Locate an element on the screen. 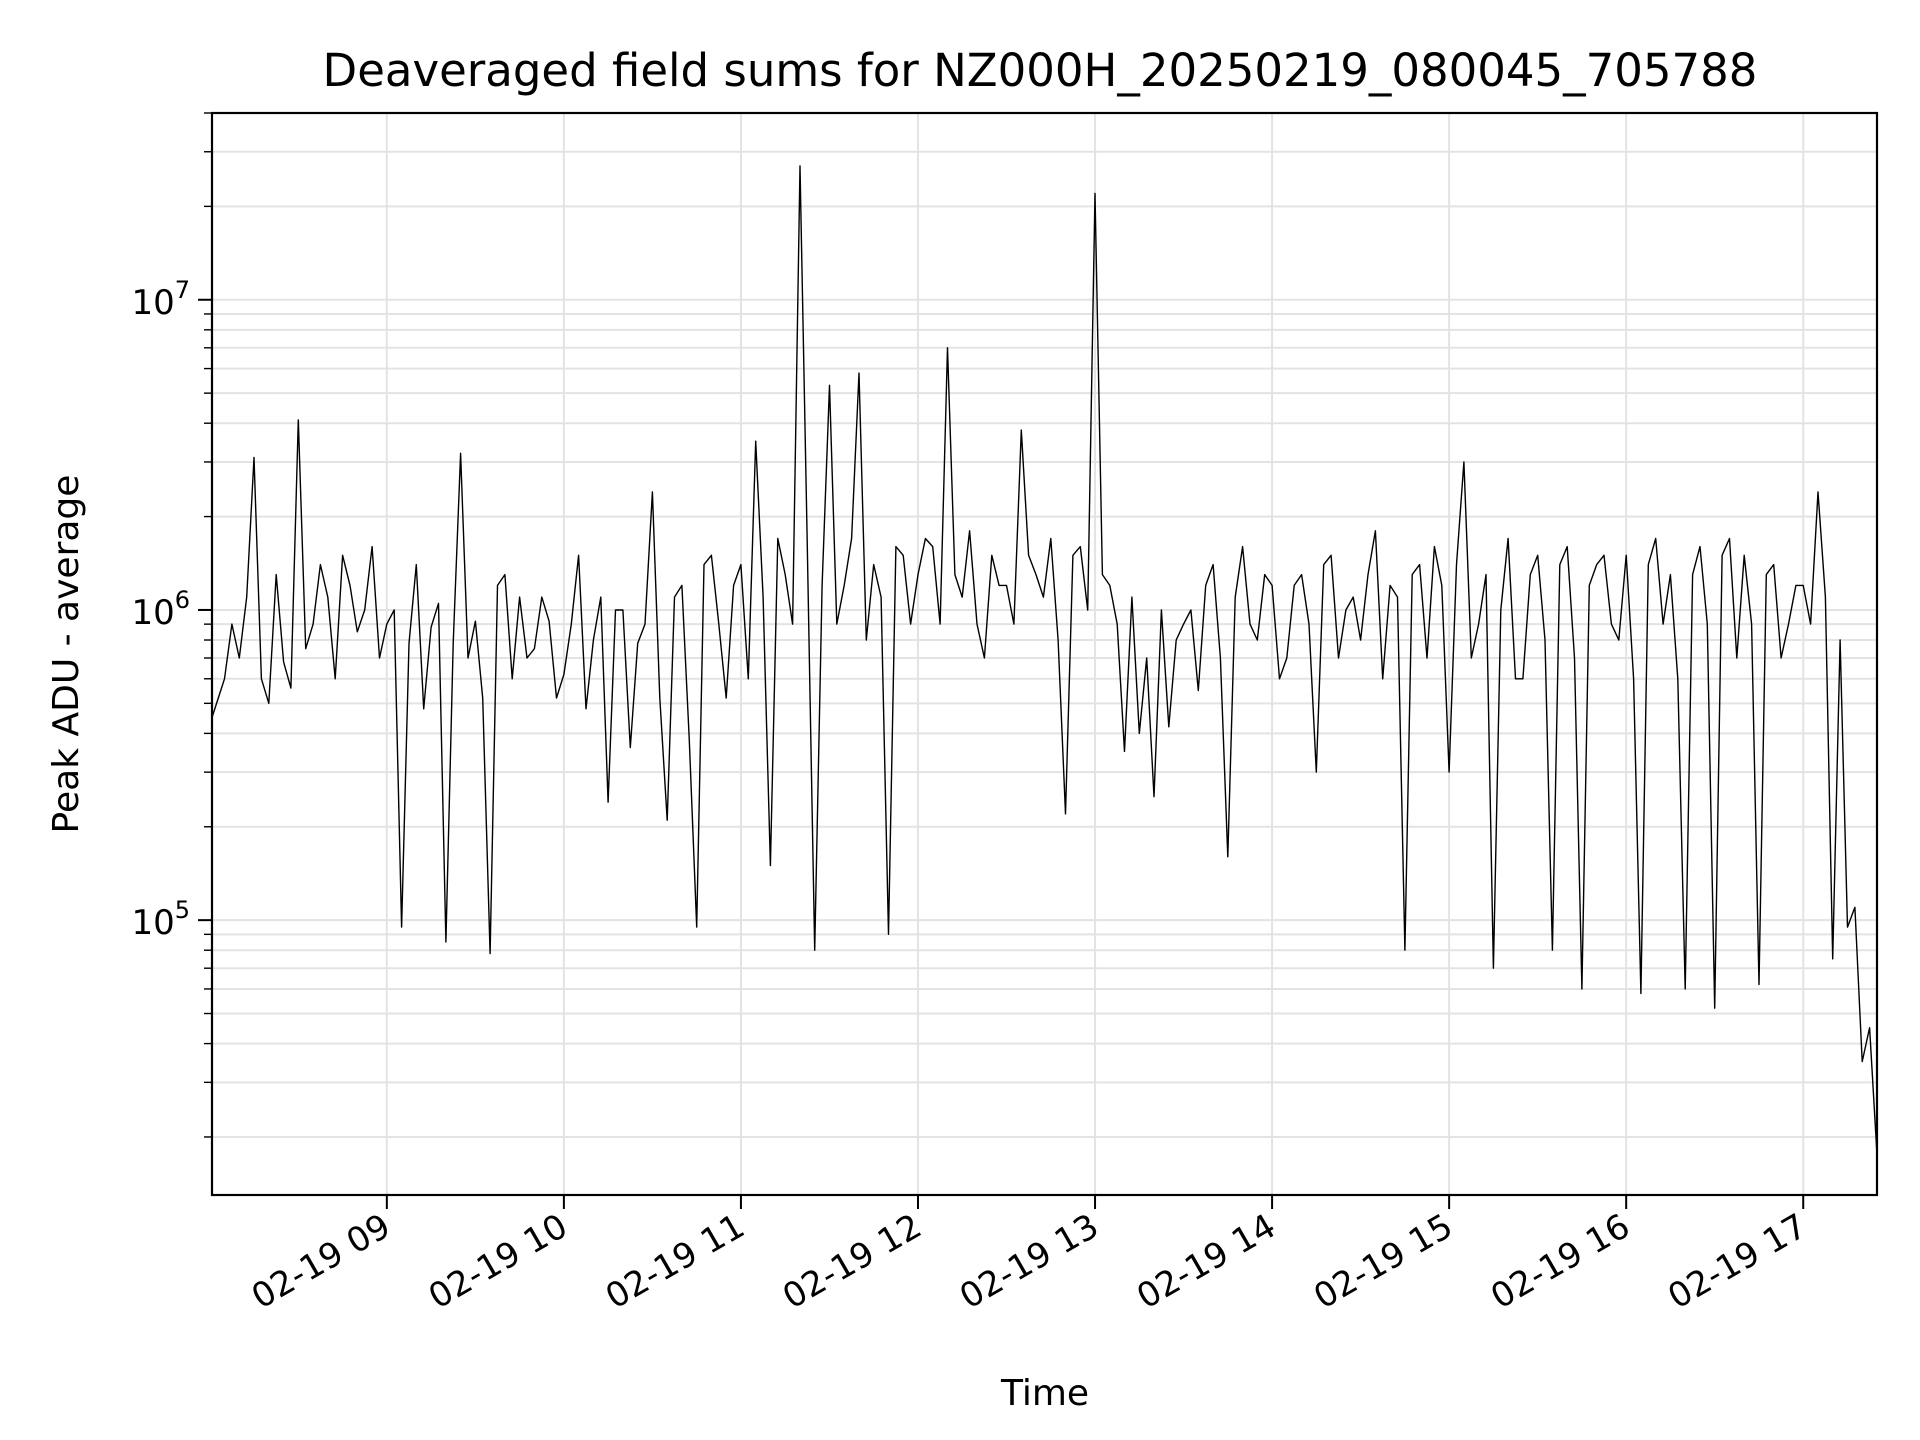 This screenshot has width=1920, height=1440. x-axis-label: Time is located at coordinates (1044, 1393).